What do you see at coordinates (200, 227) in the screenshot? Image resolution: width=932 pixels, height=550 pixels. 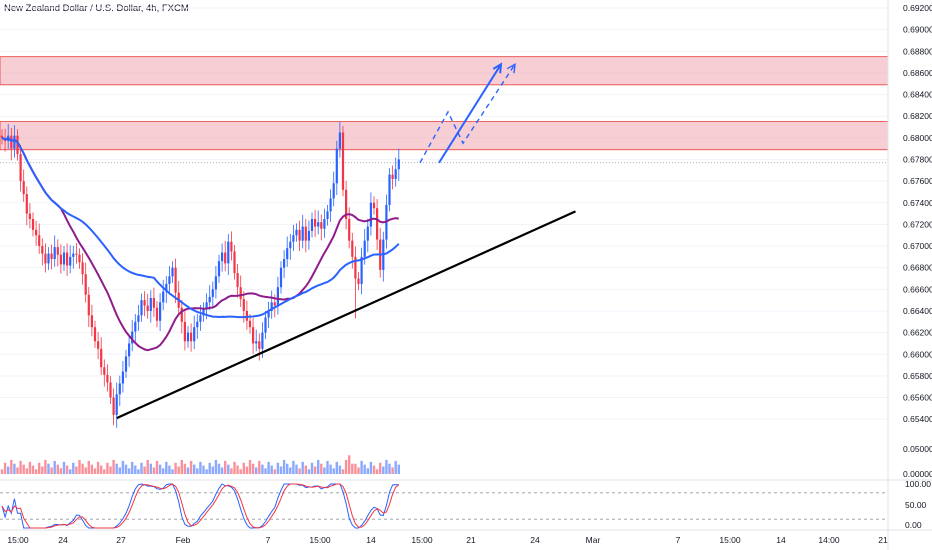 I see `moving-average-blue` at bounding box center [200, 227].